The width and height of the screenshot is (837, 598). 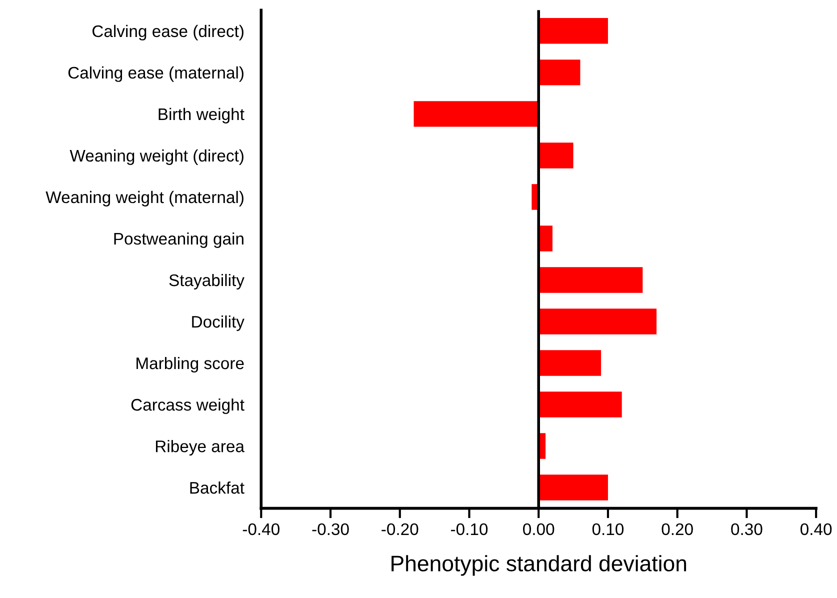 What do you see at coordinates (400, 529) in the screenshot?
I see `x-tick-label: -0.20` at bounding box center [400, 529].